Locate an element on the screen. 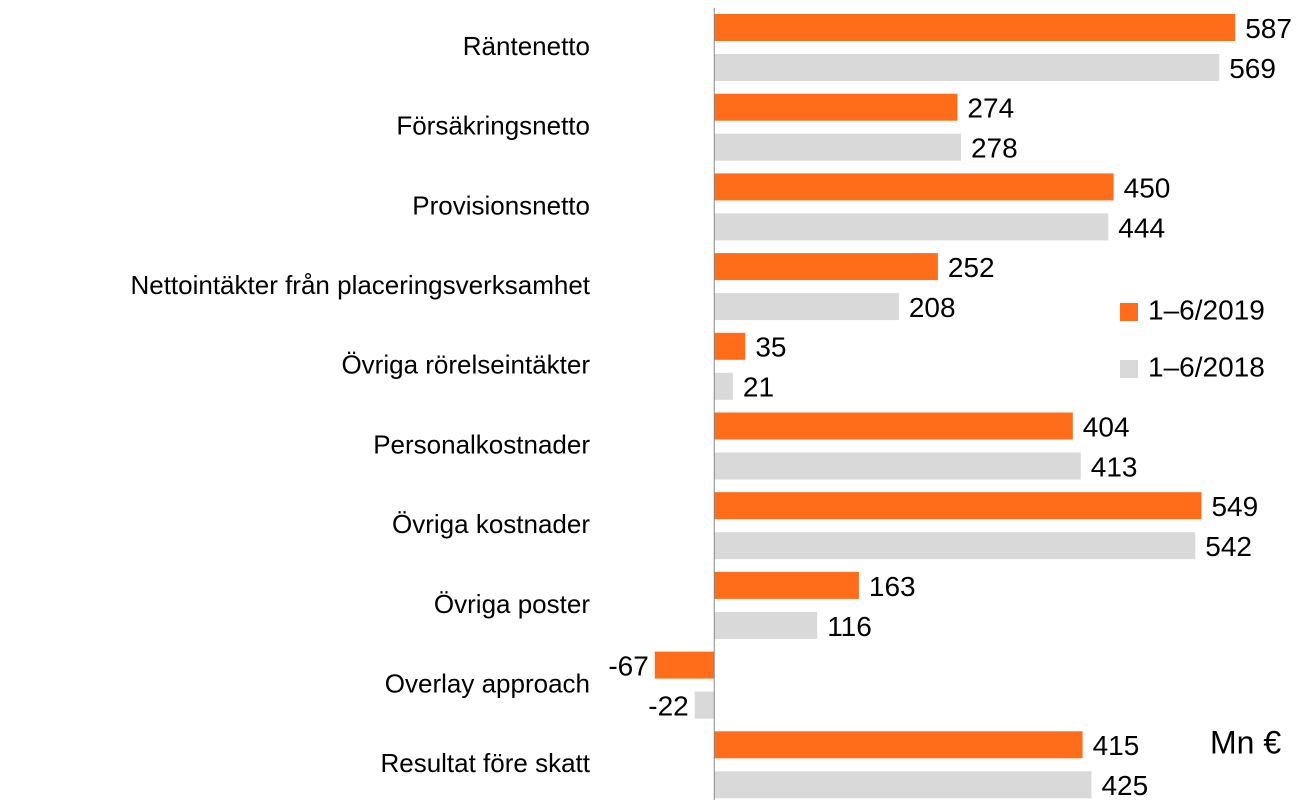 This screenshot has height=802, width=1308. value-label: 549 is located at coordinates (1234, 506).